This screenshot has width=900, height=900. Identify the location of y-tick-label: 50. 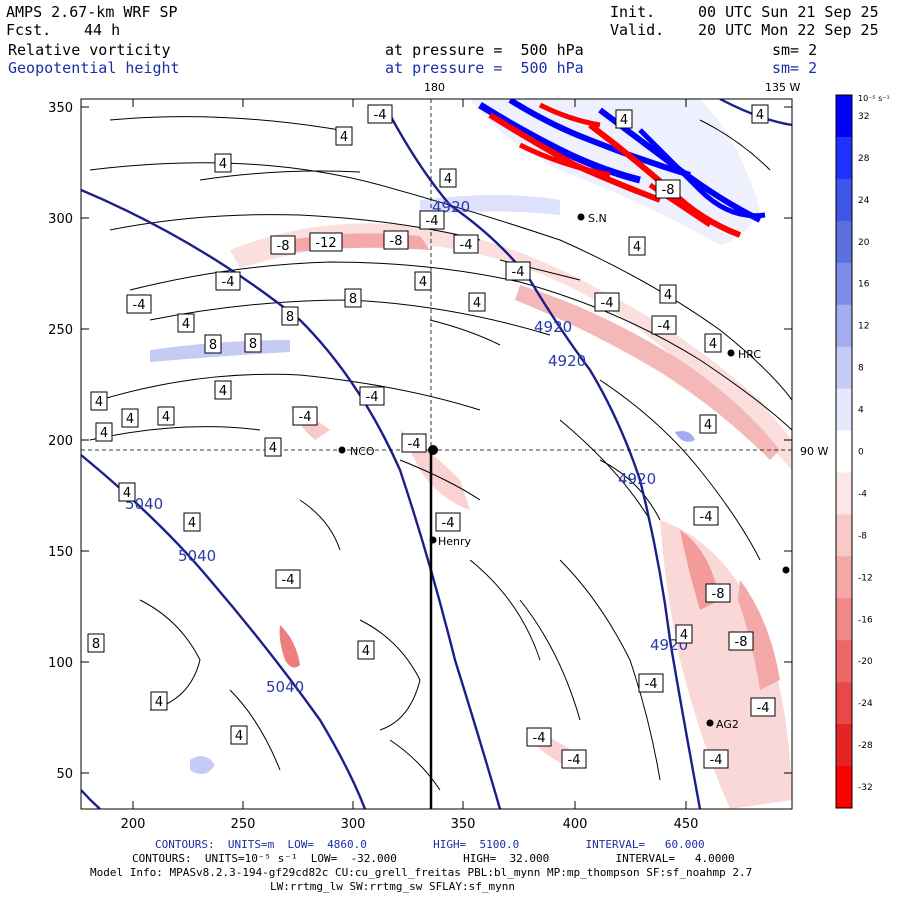
(64, 774).